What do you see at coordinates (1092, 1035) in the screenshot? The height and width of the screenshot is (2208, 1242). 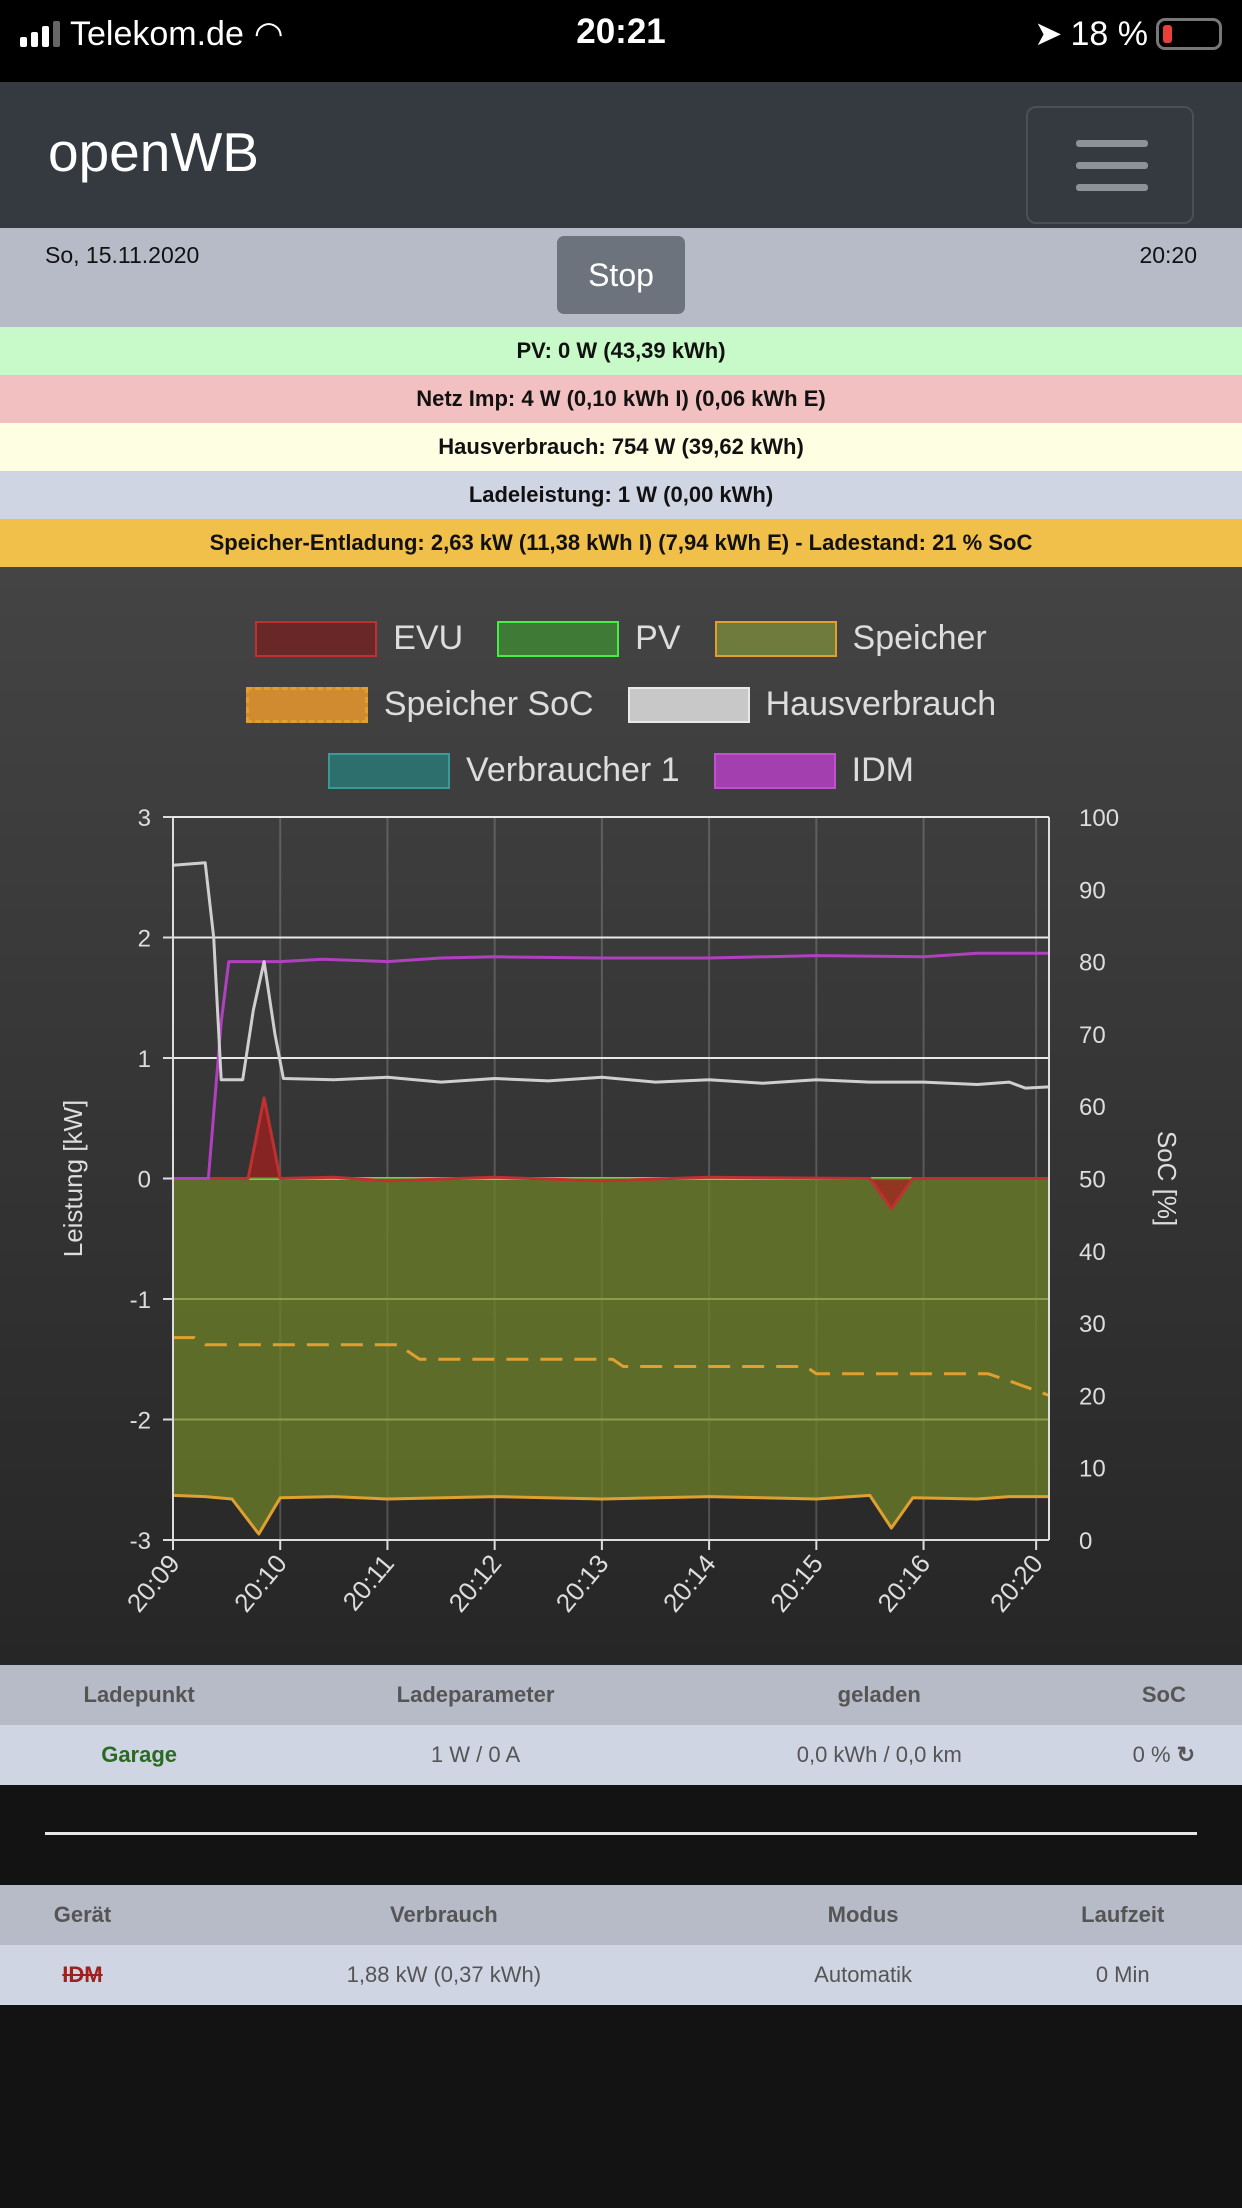 I see `y2-tick-label: 70` at bounding box center [1092, 1035].